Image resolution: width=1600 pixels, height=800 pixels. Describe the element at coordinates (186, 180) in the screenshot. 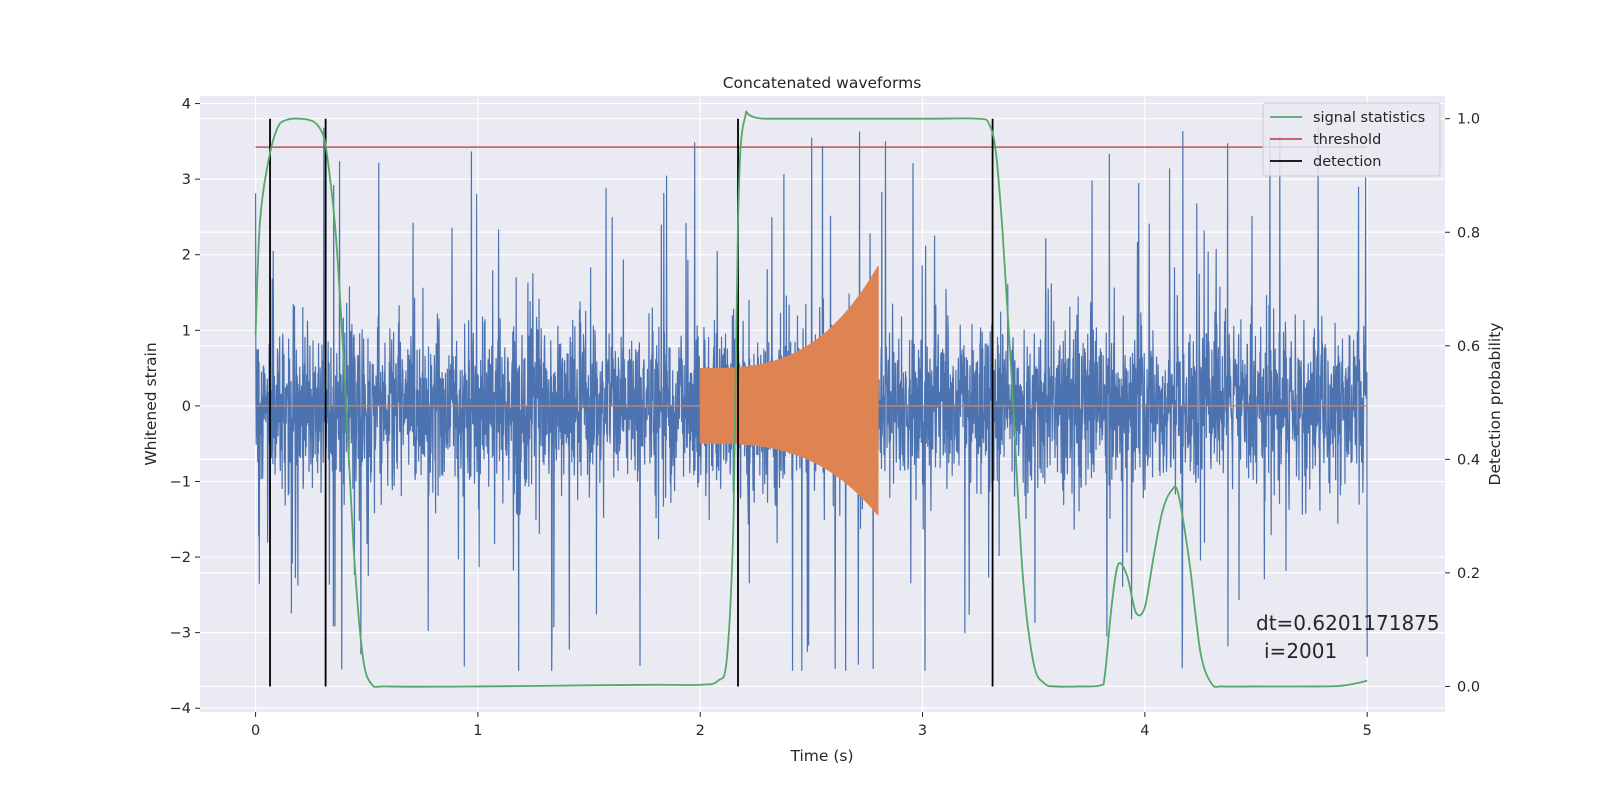

I see `y-tick-label-7: 3` at that location.